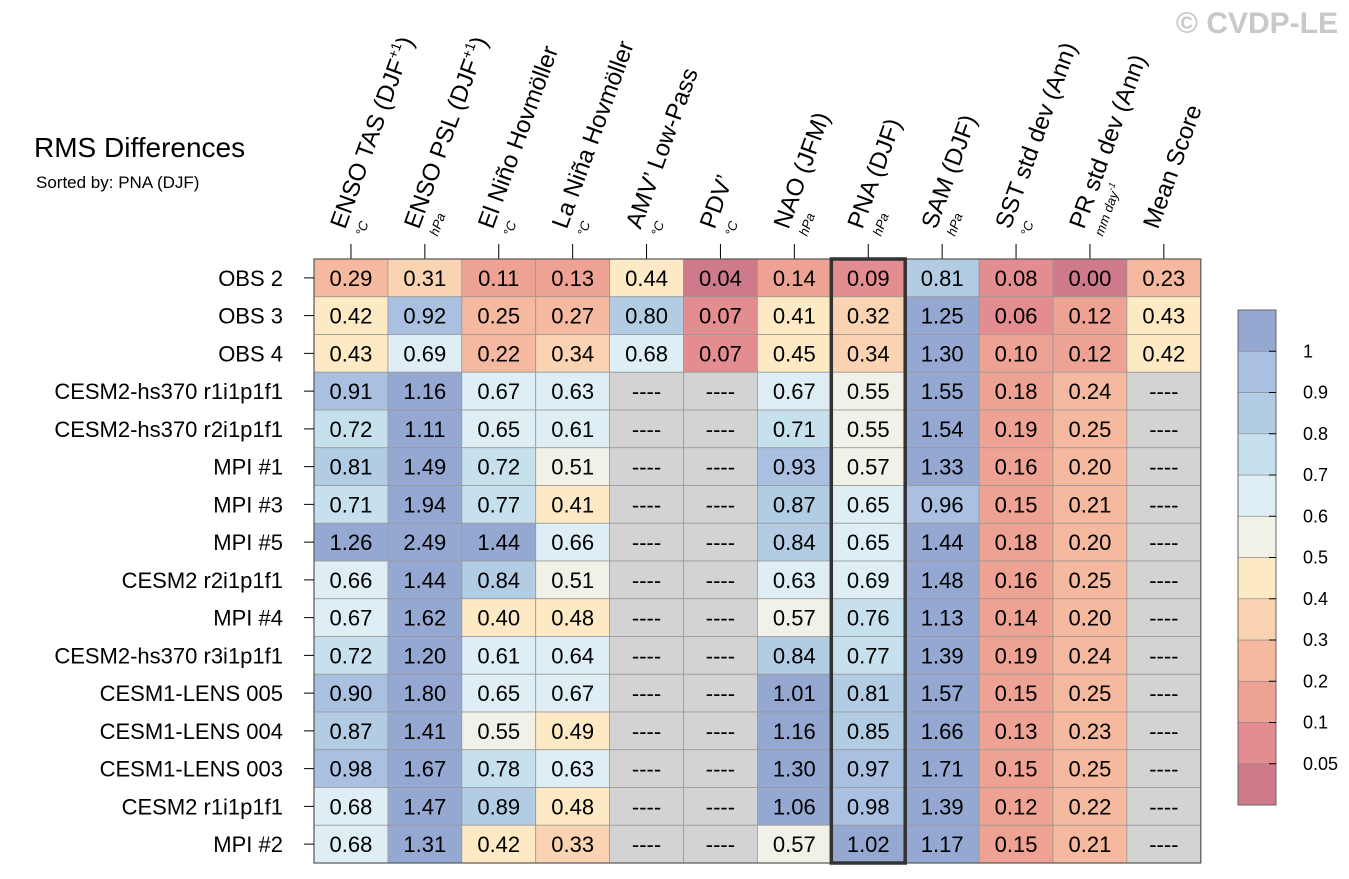  I want to click on column-name: ENSO PSL (DJF+1), so click(445, 133).